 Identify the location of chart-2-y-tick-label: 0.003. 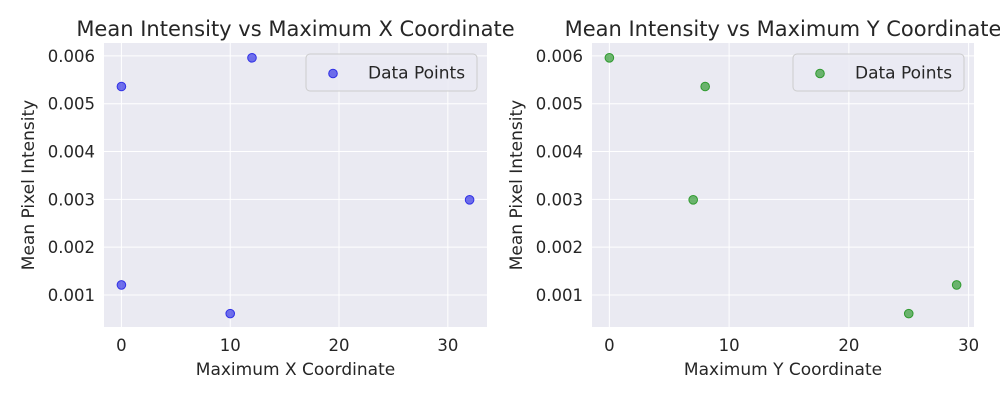
(559, 199).